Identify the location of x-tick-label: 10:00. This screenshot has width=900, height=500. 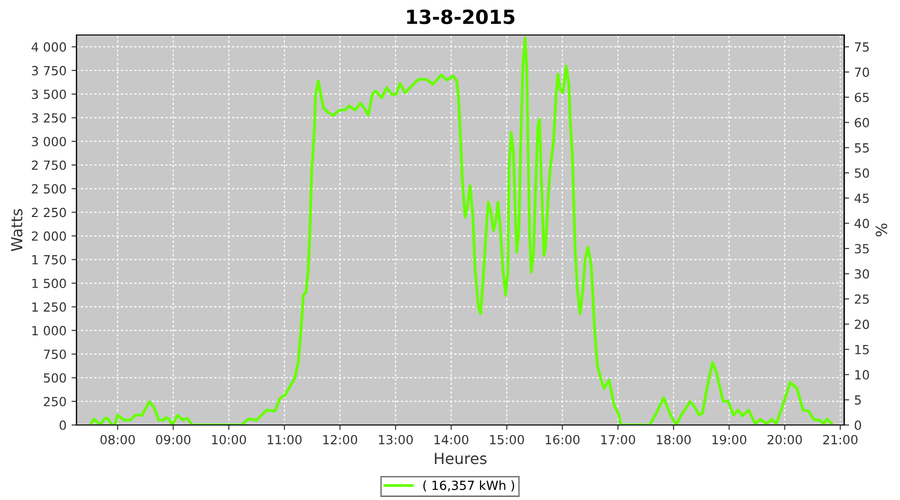
(229, 439).